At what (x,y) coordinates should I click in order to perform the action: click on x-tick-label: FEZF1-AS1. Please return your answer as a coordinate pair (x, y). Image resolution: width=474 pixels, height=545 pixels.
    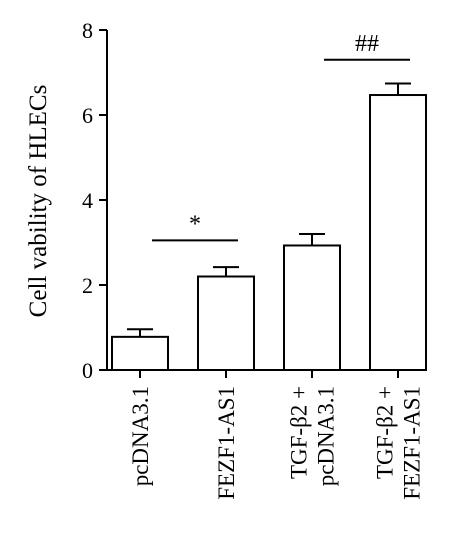
    Looking at the image, I should click on (226, 443).